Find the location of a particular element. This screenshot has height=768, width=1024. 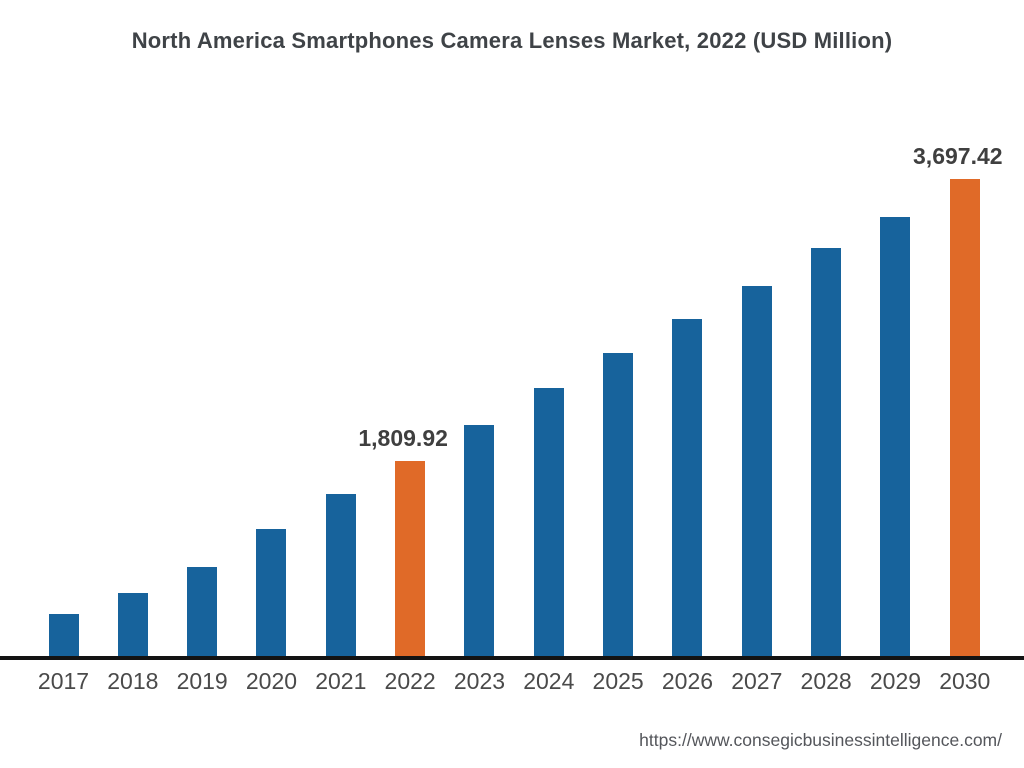

x-axis-line is located at coordinates (512, 658).